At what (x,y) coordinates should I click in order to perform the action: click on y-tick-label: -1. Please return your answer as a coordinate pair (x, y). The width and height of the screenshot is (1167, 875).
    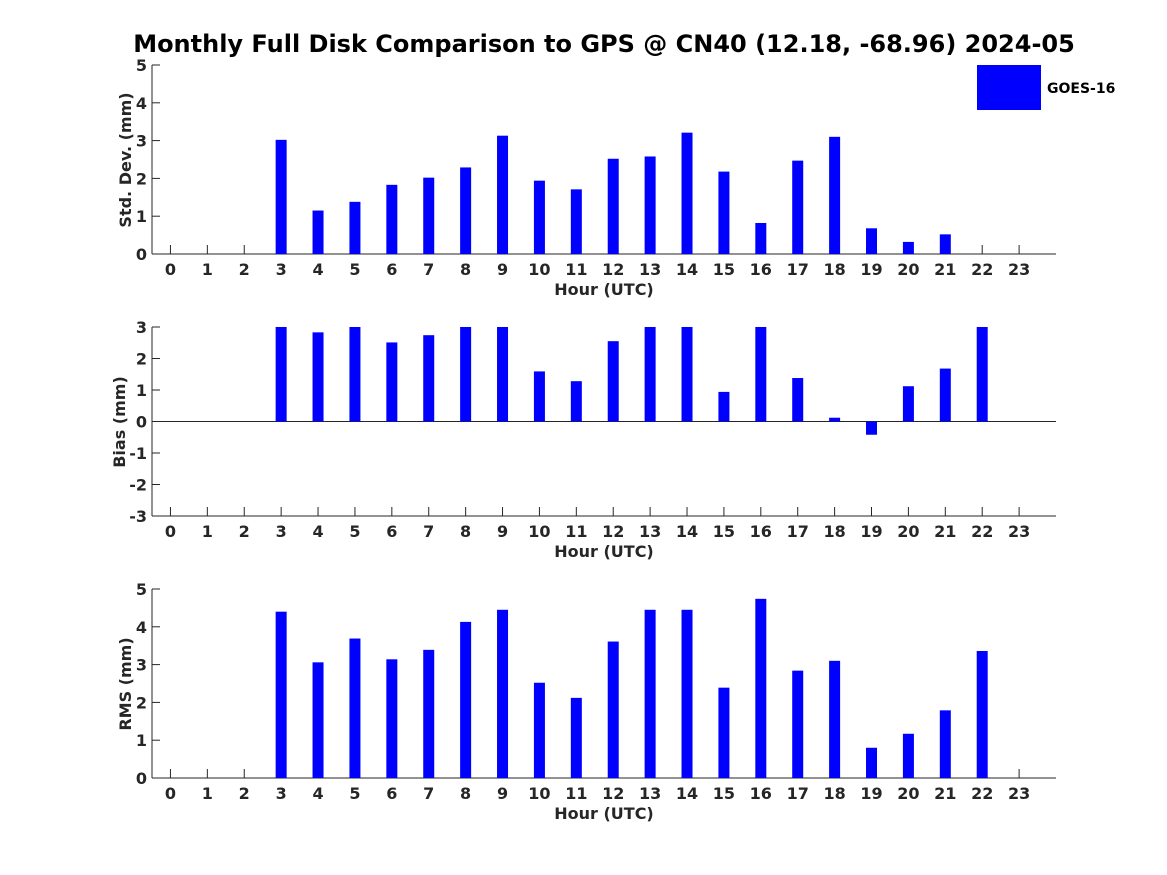
    Looking at the image, I should click on (138, 453).